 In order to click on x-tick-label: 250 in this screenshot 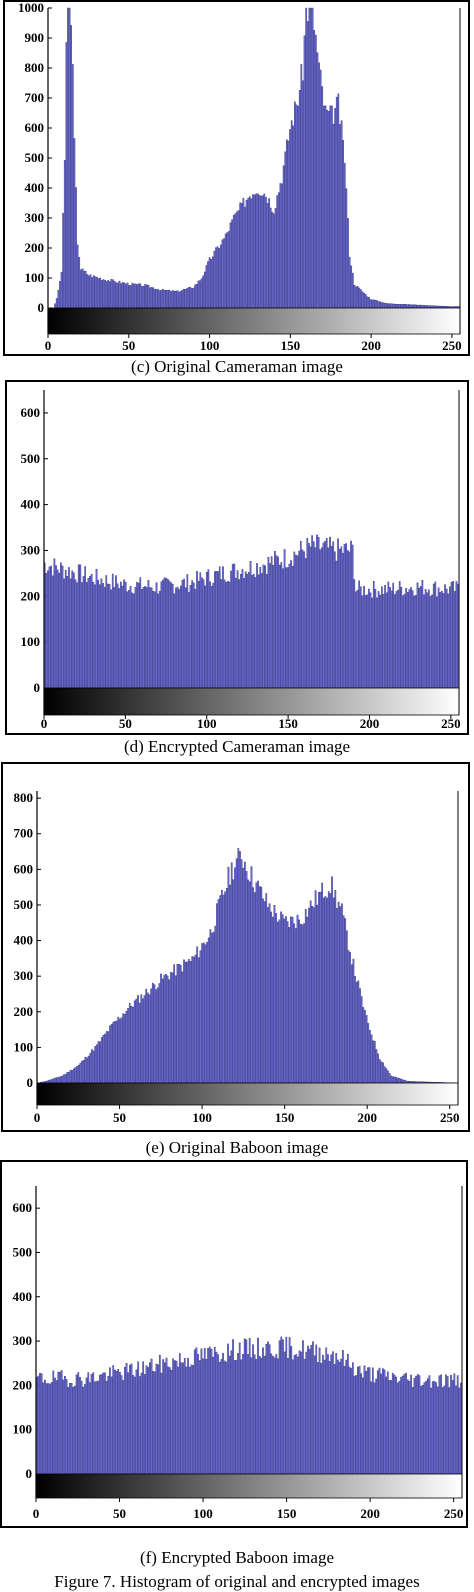, I will do `click(452, 345)`.